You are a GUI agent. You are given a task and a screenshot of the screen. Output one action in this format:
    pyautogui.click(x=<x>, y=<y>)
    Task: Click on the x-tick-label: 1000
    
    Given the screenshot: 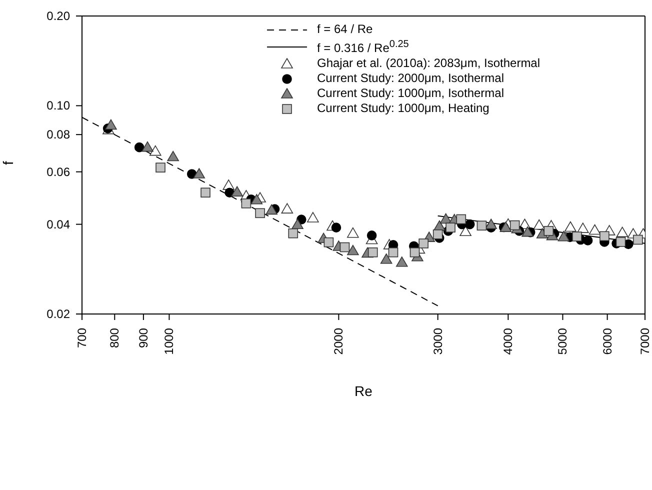 What is the action you would take?
    pyautogui.click(x=169, y=341)
    